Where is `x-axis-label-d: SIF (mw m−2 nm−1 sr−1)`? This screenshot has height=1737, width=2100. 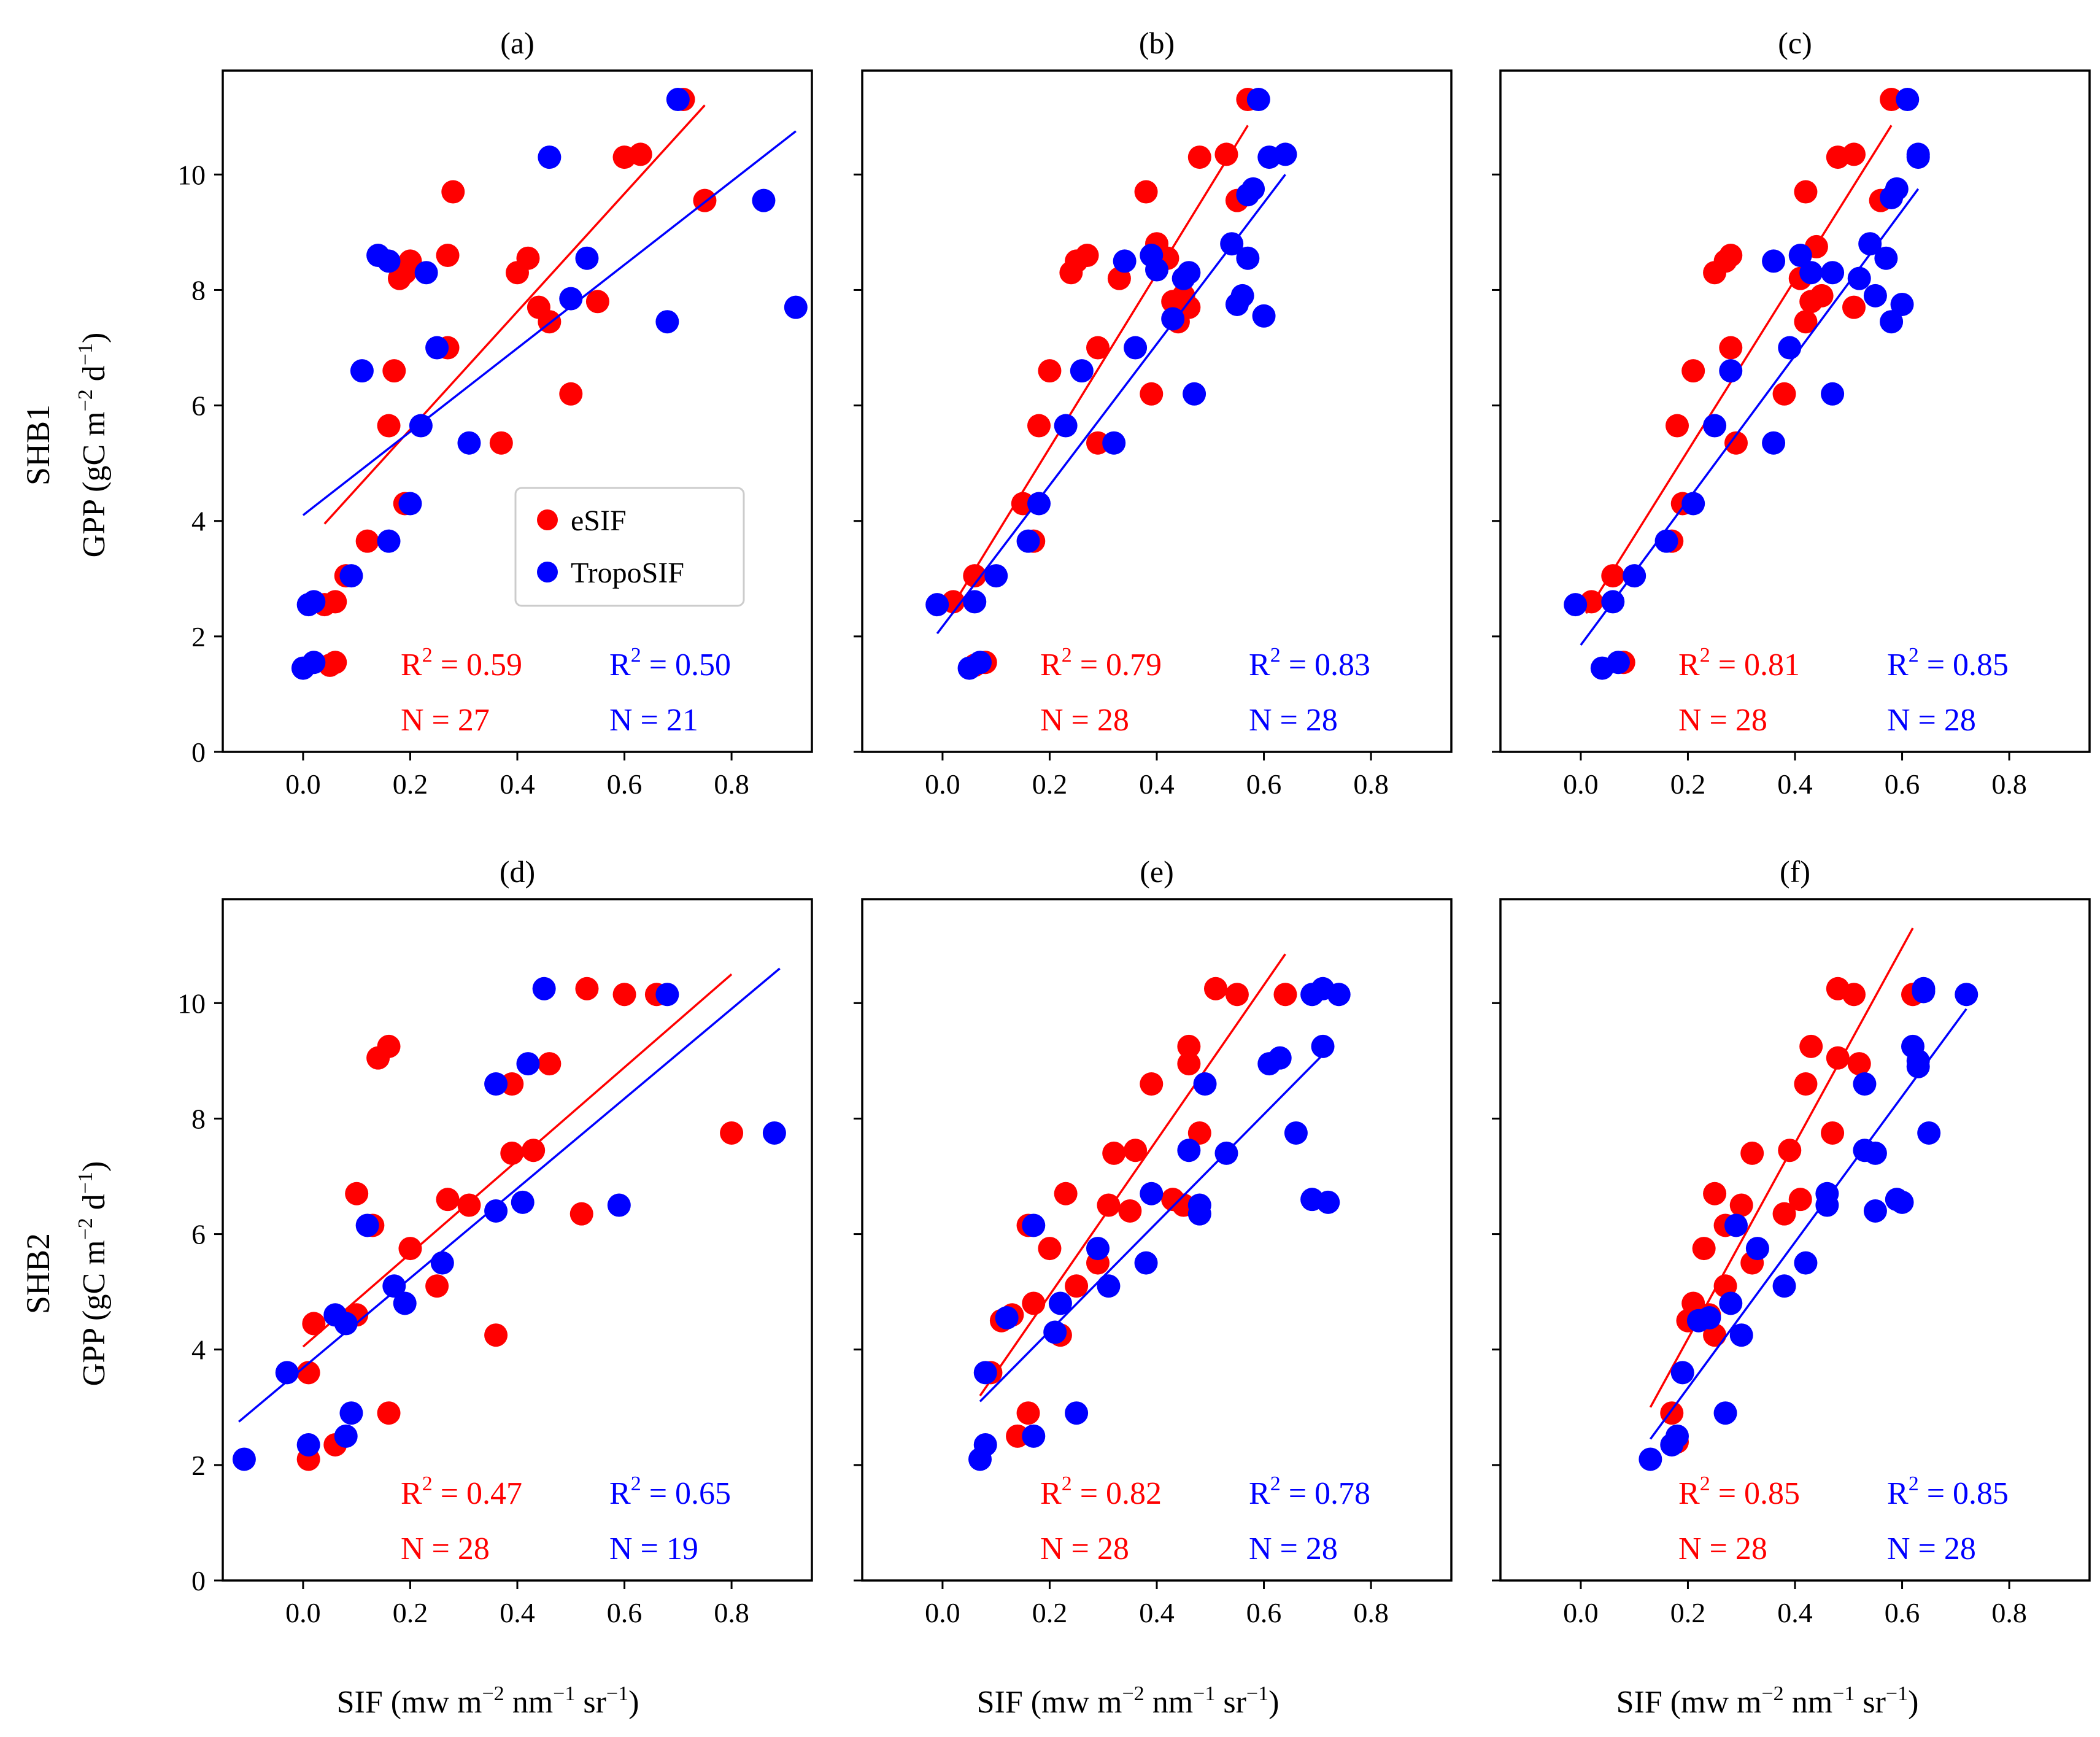 x-axis-label-d: SIF (mw m−2 nm−1 sr−1) is located at coordinates (488, 1701).